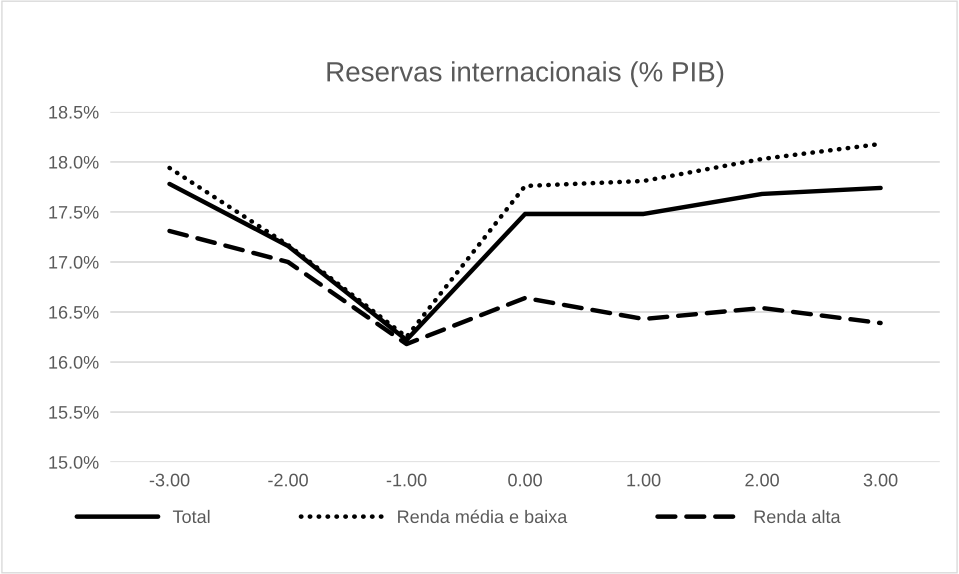 This screenshot has height=574, width=959. Describe the element at coordinates (170, 480) in the screenshot. I see `x-tick-label: -3.00` at that location.